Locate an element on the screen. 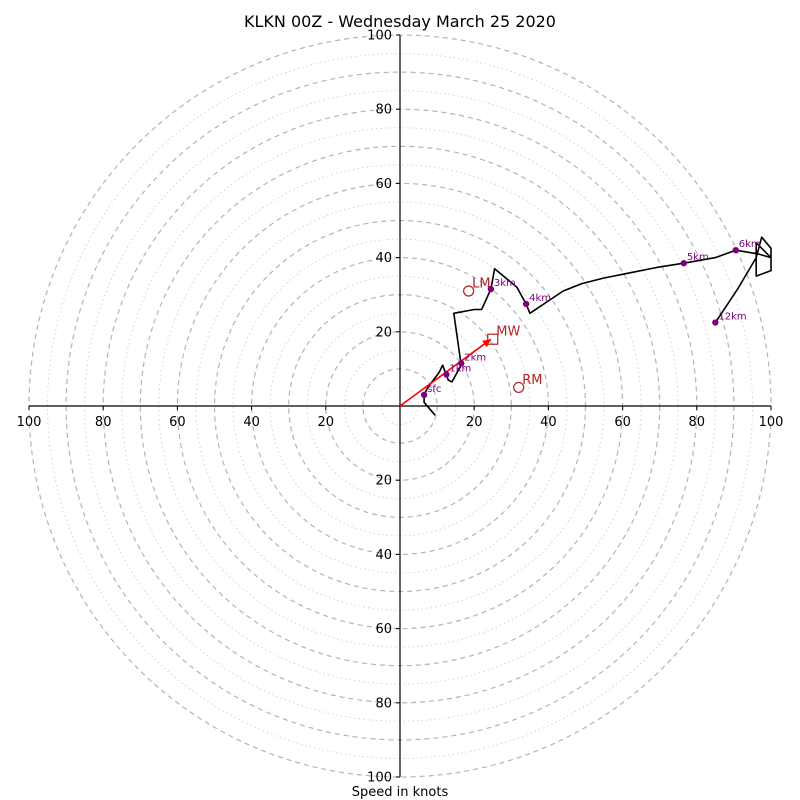  mean-wind-arrowhead is located at coordinates (486, 343).